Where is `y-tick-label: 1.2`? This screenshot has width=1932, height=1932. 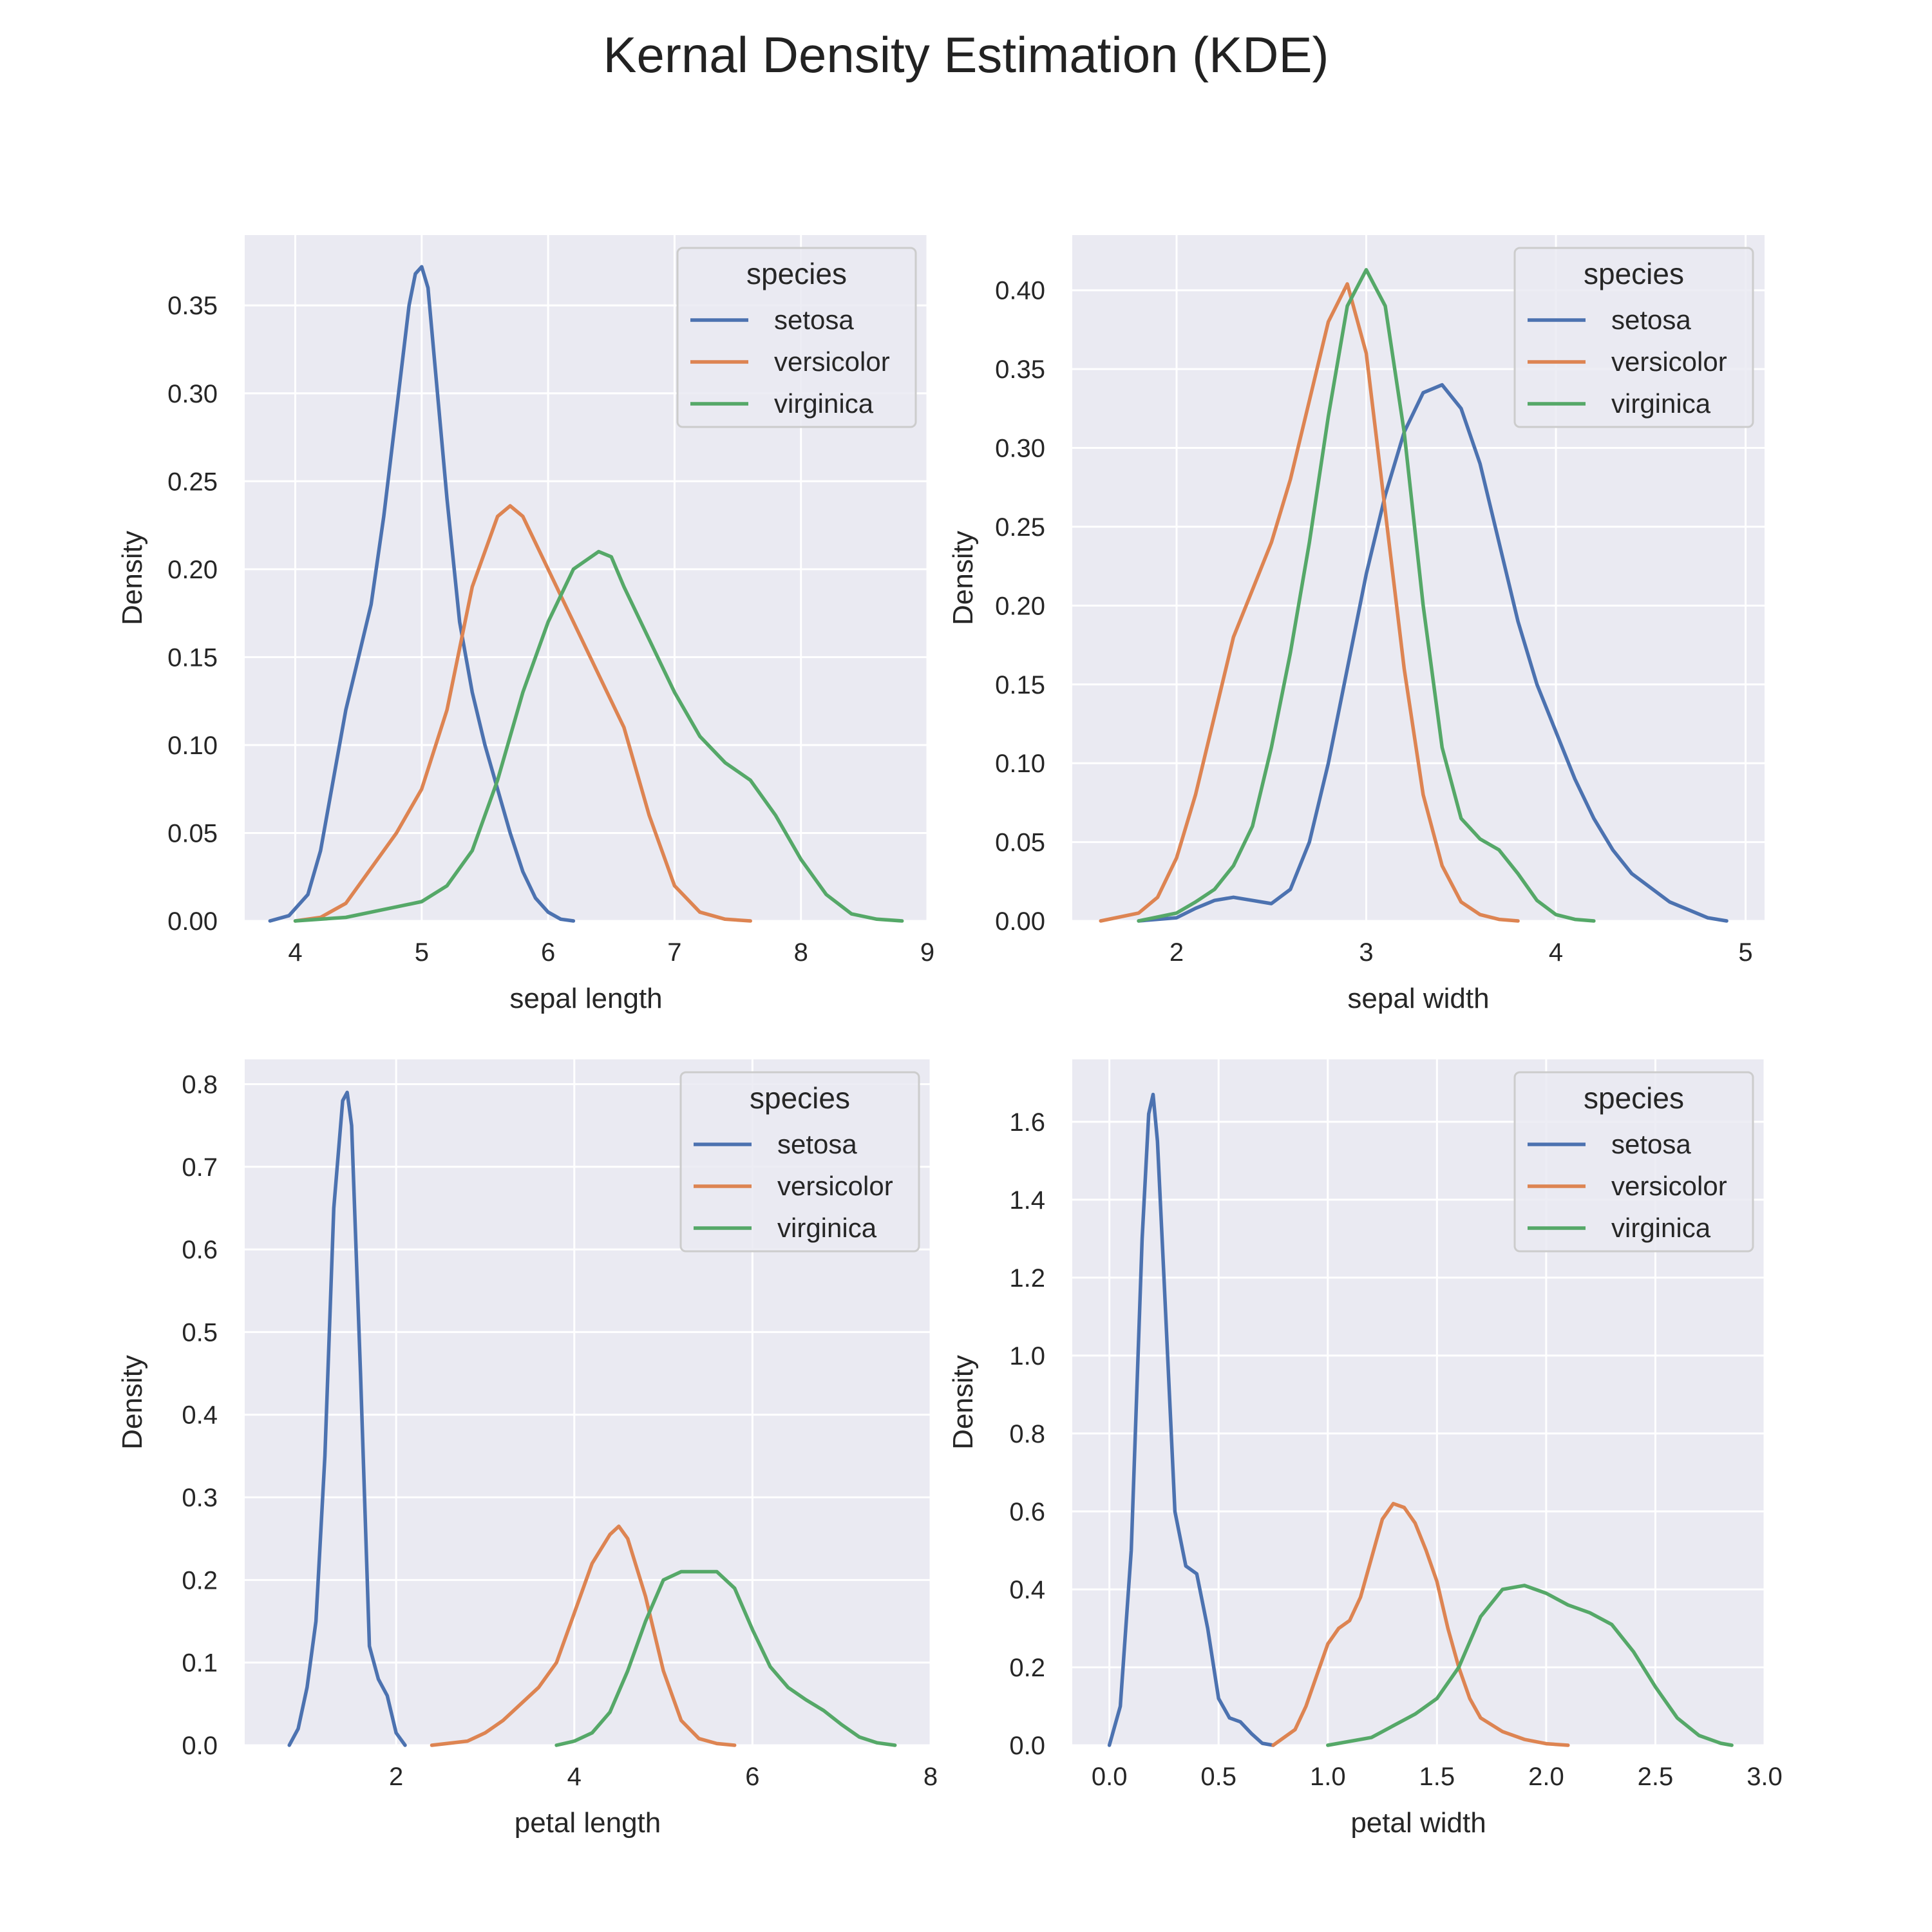 y-tick-label: 1.2 is located at coordinates (1027, 1278).